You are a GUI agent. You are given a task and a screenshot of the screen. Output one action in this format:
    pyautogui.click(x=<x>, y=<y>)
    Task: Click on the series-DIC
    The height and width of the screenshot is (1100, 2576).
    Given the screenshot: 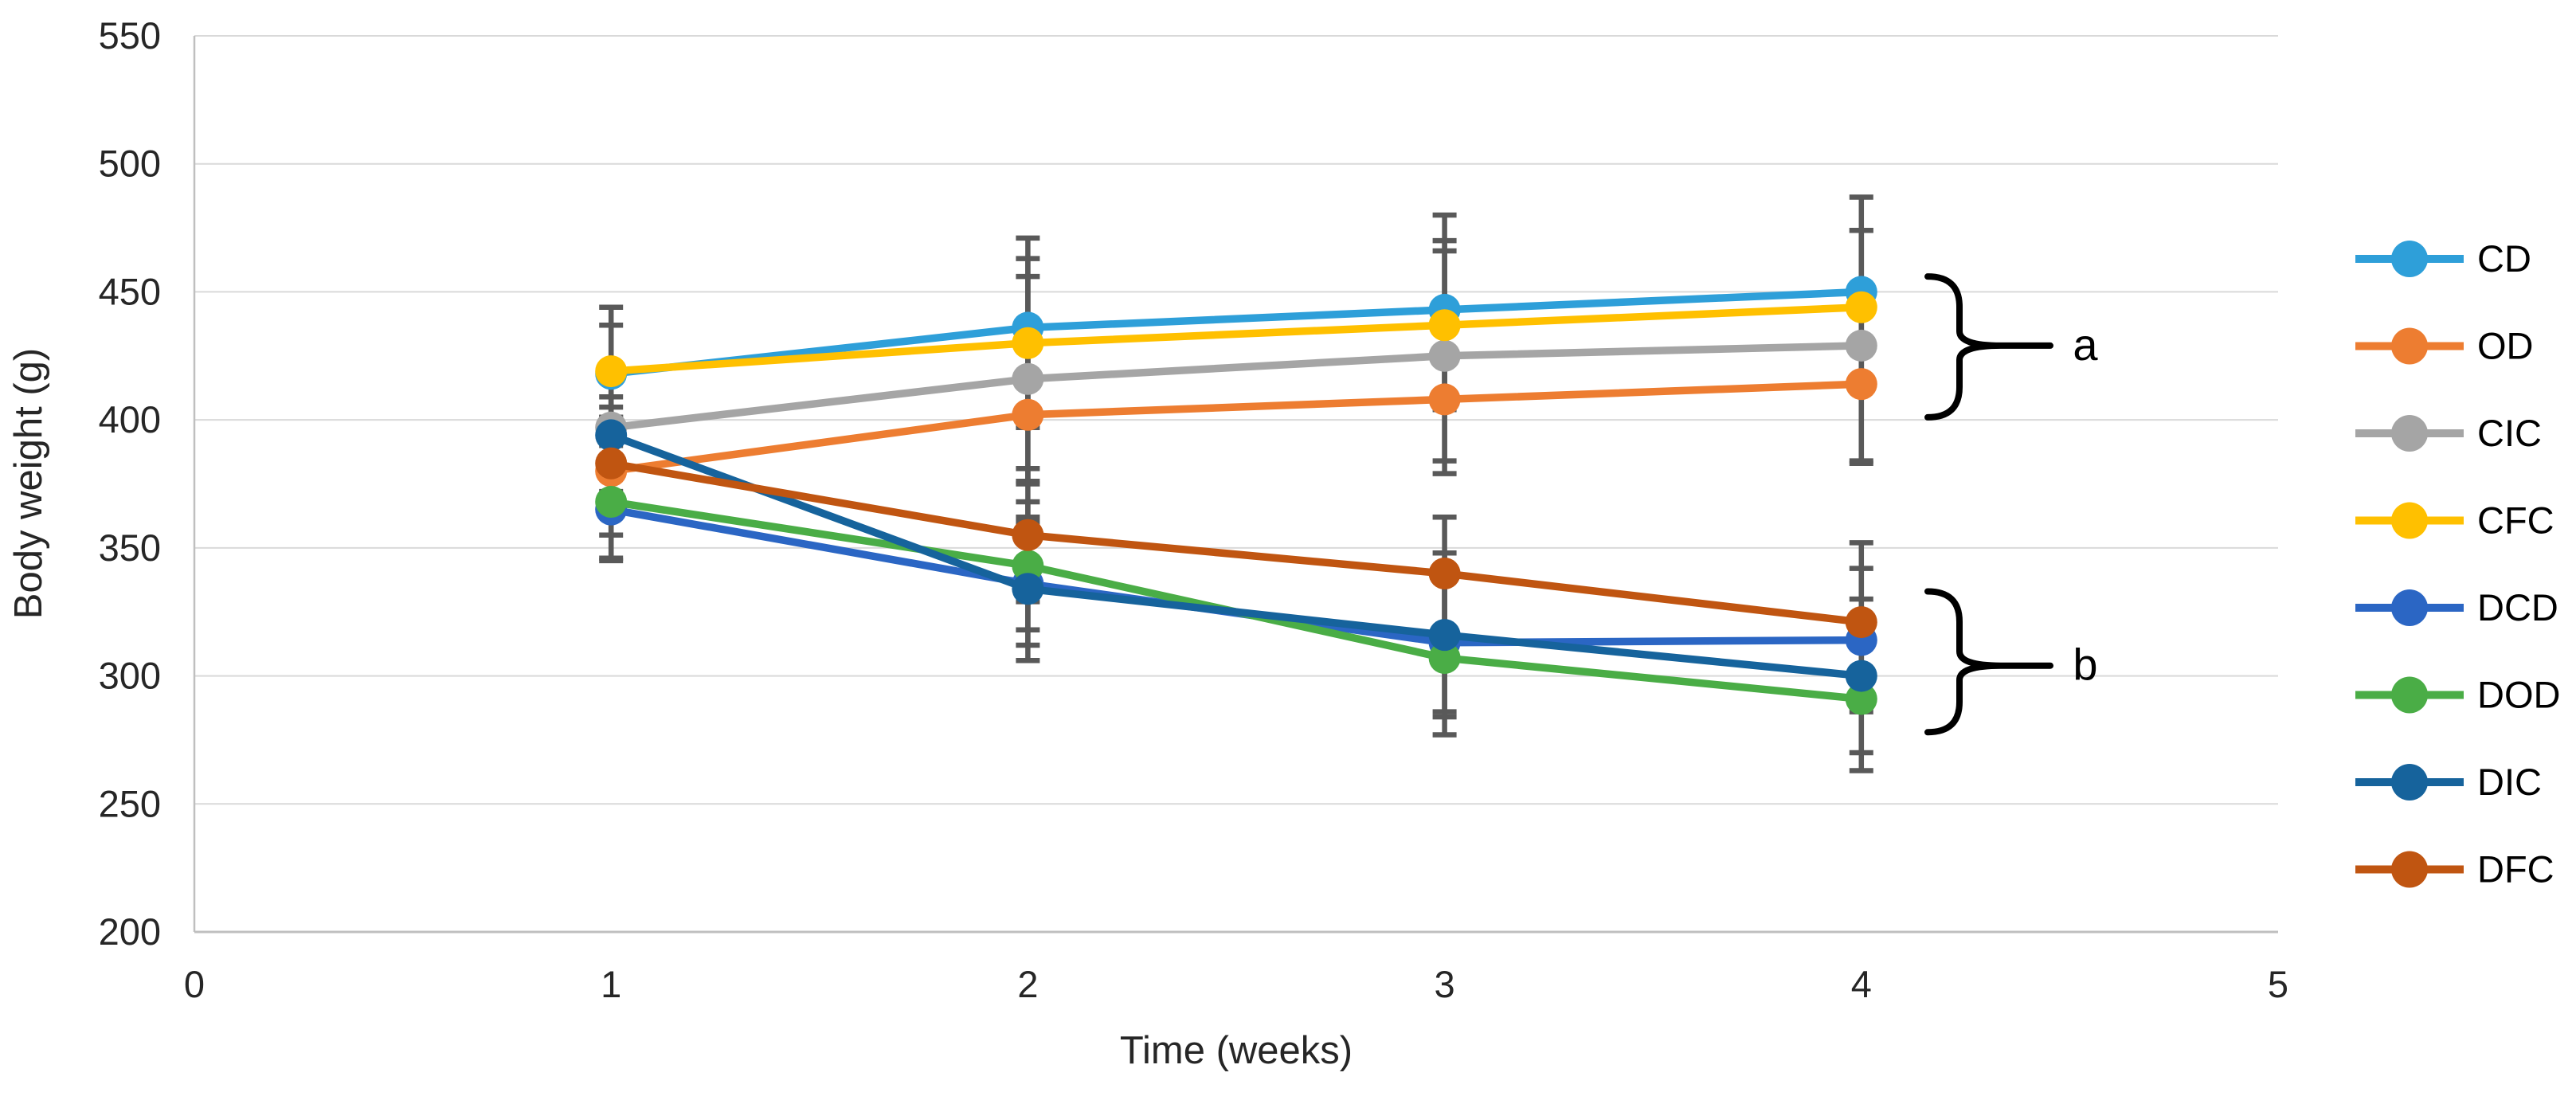 What is the action you would take?
    pyautogui.click(x=1236, y=555)
    